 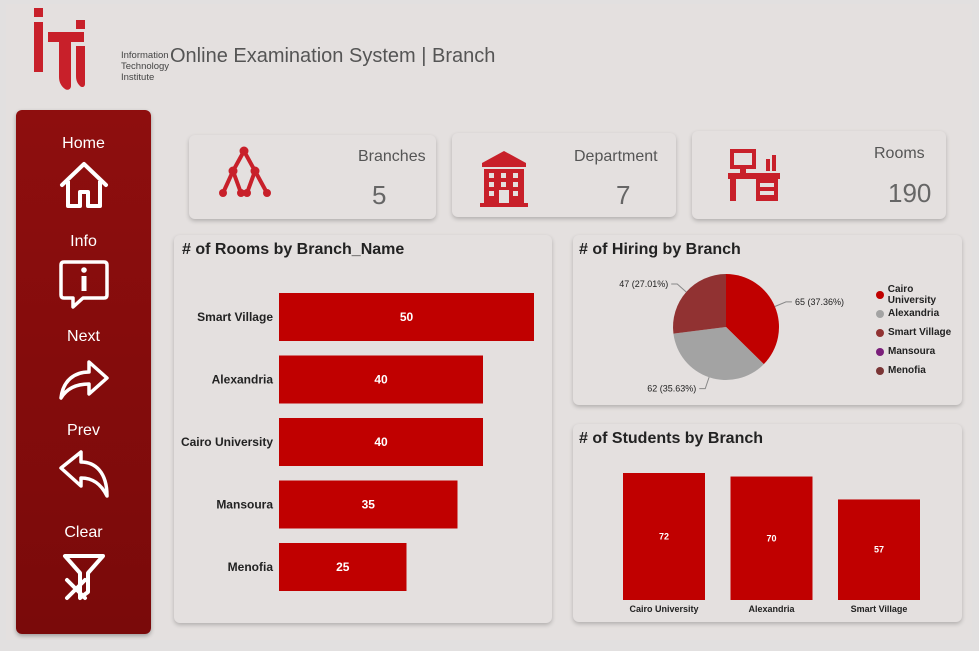 I want to click on students-category-label: Alexandria, so click(x=771, y=609).